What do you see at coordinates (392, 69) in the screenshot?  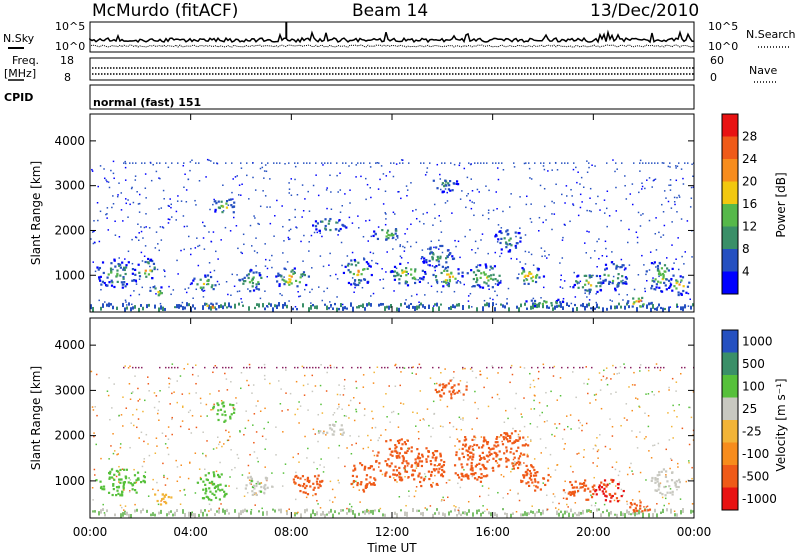 I see `freq-panel-frame` at bounding box center [392, 69].